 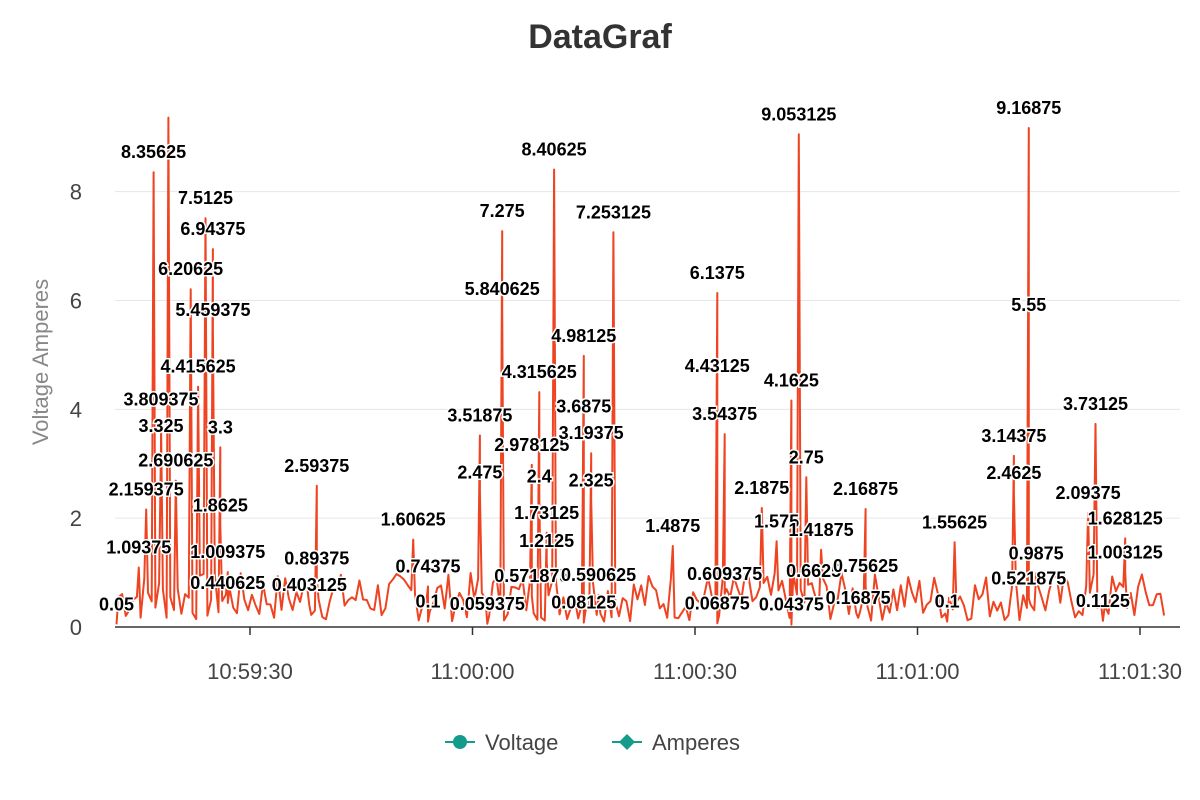 What do you see at coordinates (153, 152) in the screenshot?
I see `data-label: 8.35625` at bounding box center [153, 152].